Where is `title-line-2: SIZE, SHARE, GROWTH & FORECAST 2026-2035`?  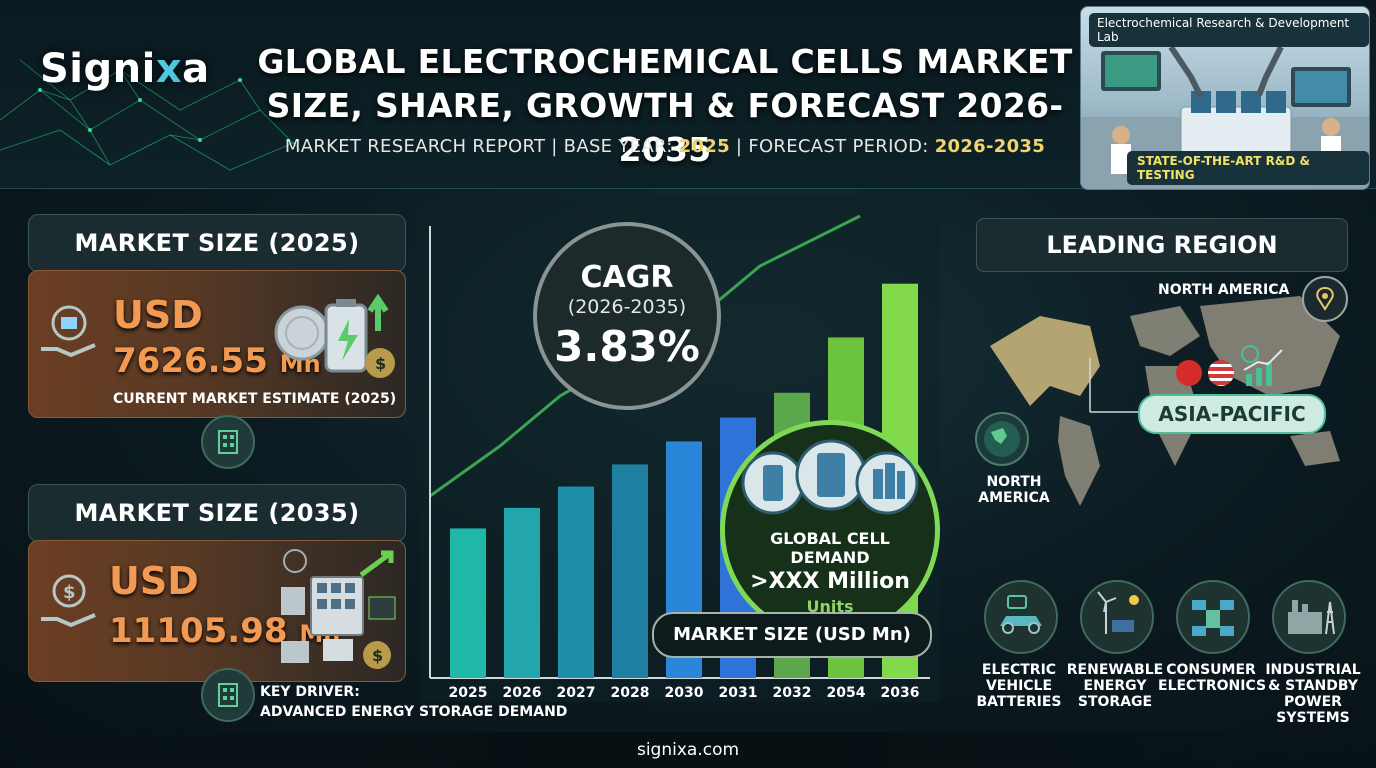
title-line-2: SIZE, SHARE, GROWTH & FORECAST 2026-2035 is located at coordinates (665, 127).